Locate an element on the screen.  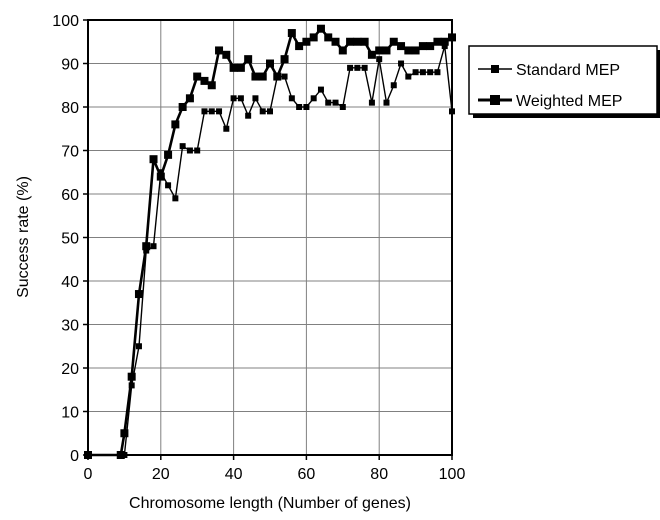
legend-standard-label: Standard MEP is located at coordinates (568, 70).